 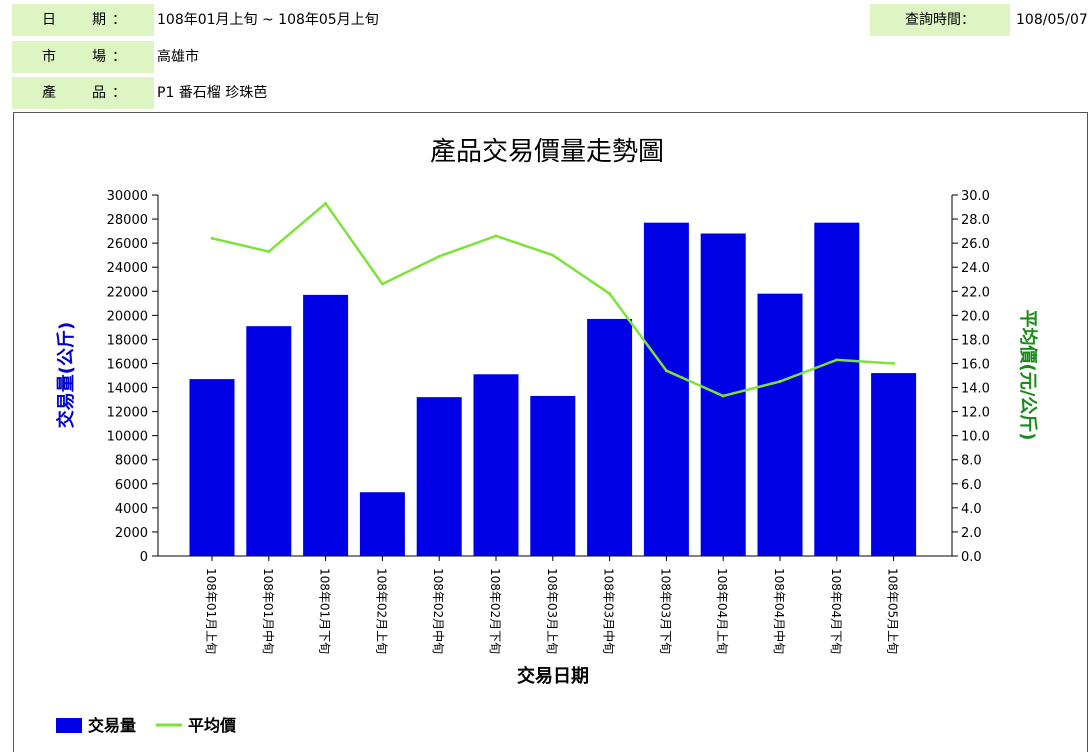 What do you see at coordinates (975, 292) in the screenshot?
I see `right-tick-label: 22.0` at bounding box center [975, 292].